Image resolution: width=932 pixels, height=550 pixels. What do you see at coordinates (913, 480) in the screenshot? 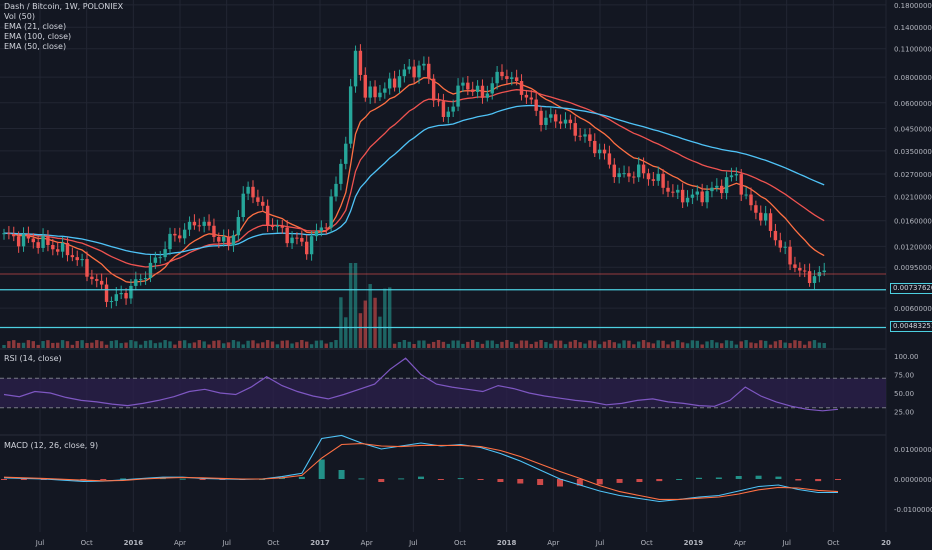
I see `macd-tick-label: 0.00000000` at bounding box center [913, 480].